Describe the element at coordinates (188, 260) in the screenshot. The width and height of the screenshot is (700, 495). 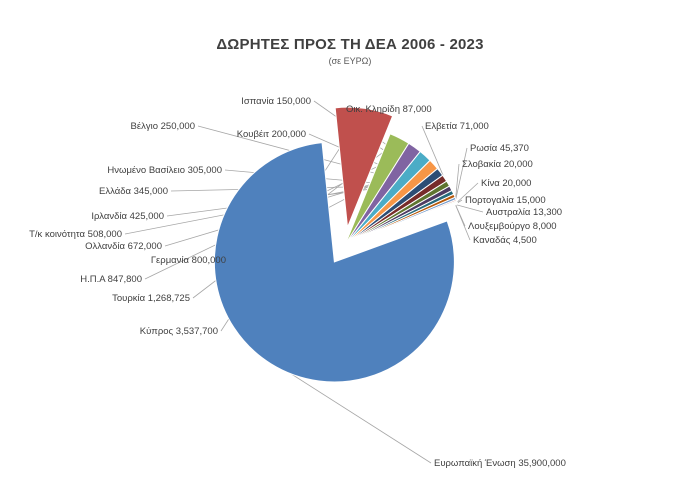
I see `data-label: Γερμανία 800,000` at that location.